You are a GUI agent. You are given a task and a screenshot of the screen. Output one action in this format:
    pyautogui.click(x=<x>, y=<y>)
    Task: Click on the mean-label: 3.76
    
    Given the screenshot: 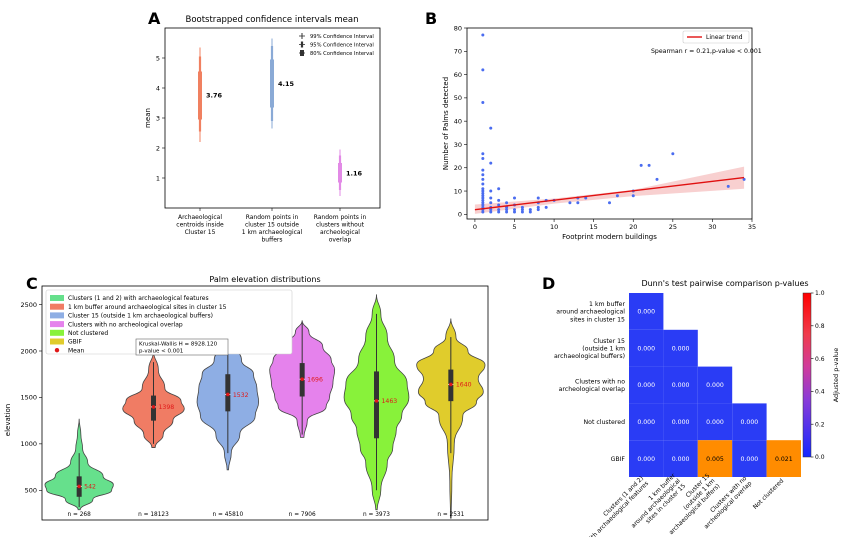 What is the action you would take?
    pyautogui.click(x=214, y=96)
    